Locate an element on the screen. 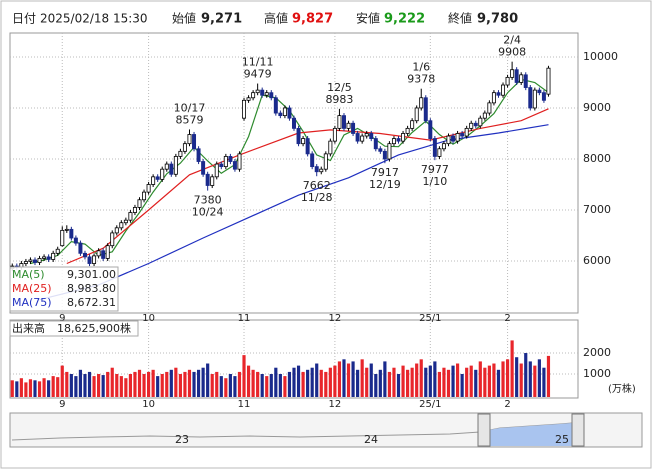  annotation-date: 10/24 is located at coordinates (208, 212).